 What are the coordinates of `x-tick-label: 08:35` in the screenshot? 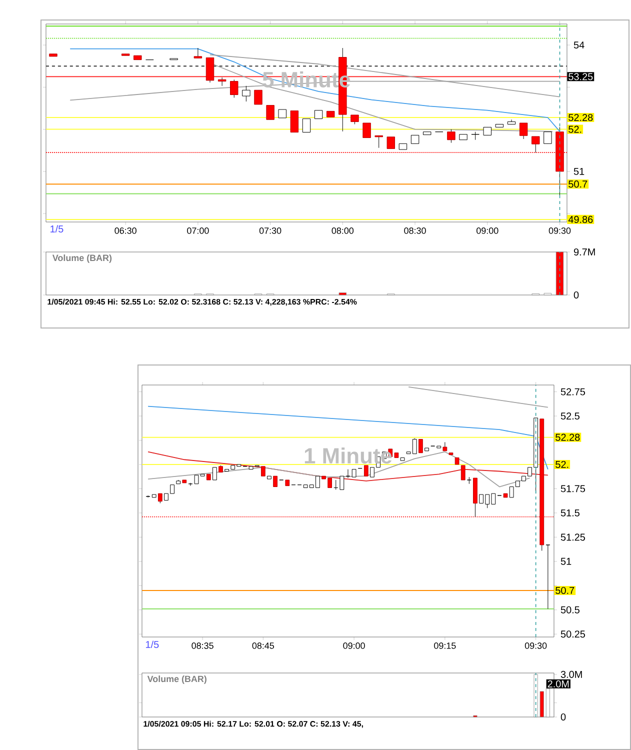 It's located at (203, 645).